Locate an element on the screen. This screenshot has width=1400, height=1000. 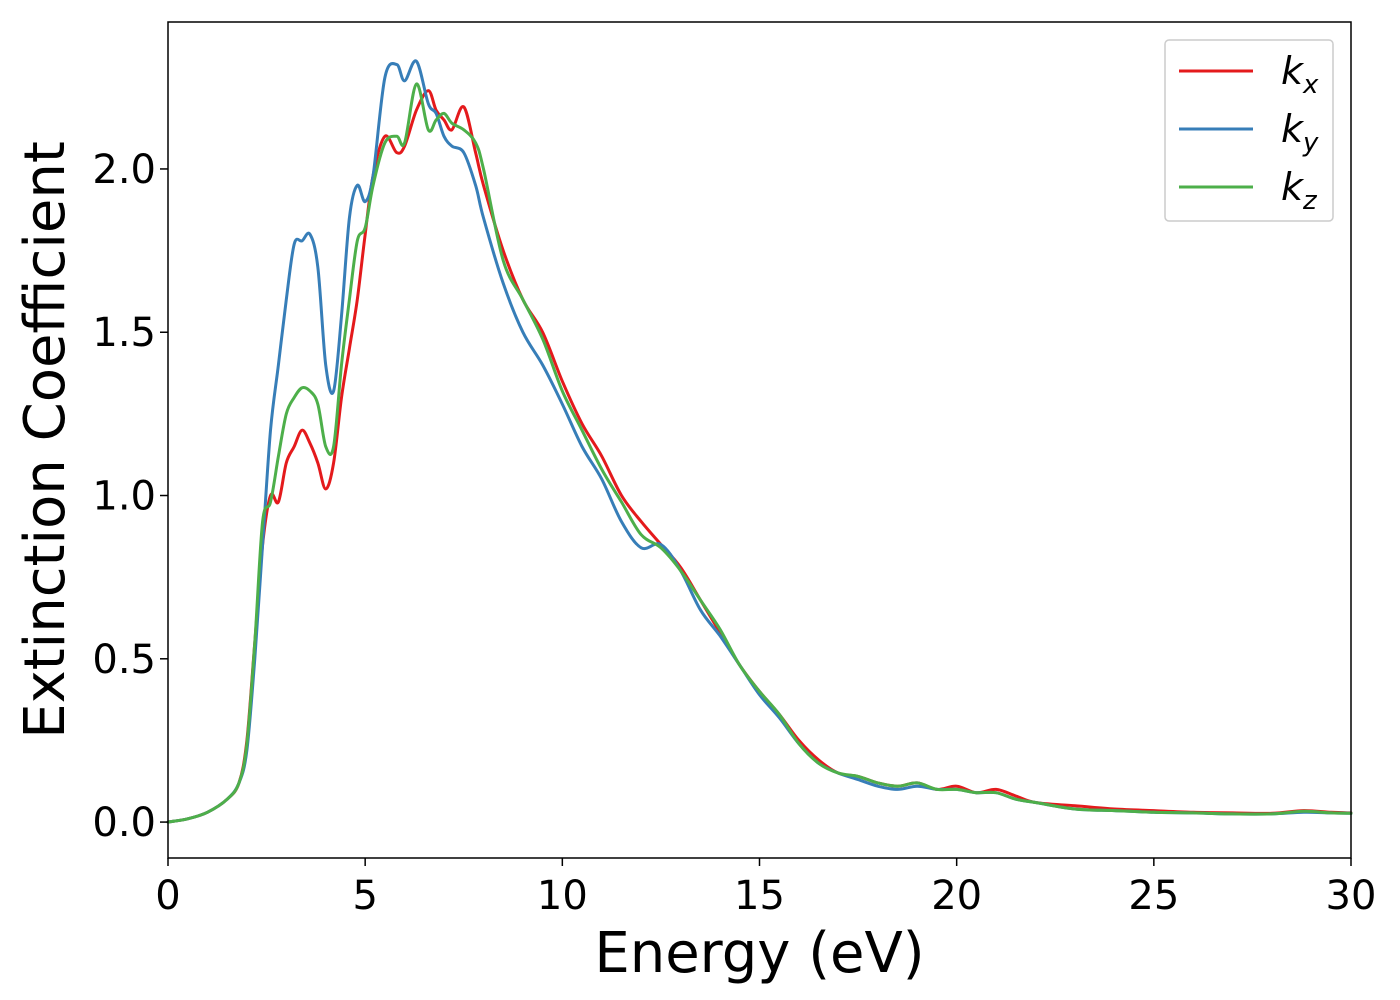
y-tick-label: 1.5 is located at coordinates (124, 333).